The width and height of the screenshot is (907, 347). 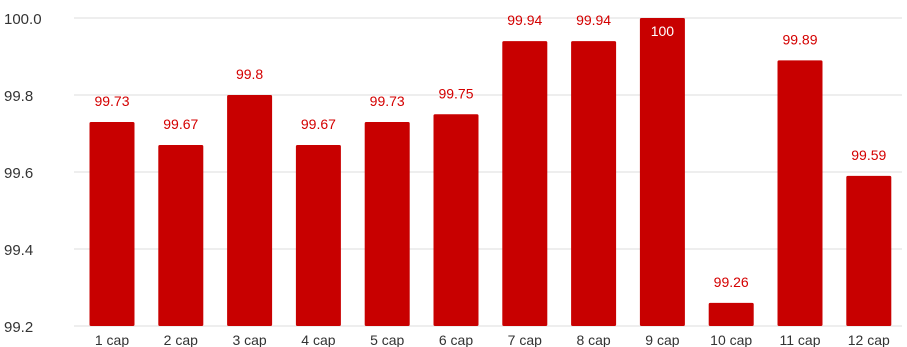 What do you see at coordinates (249, 74) in the screenshot?
I see `data-label: 99.8` at bounding box center [249, 74].